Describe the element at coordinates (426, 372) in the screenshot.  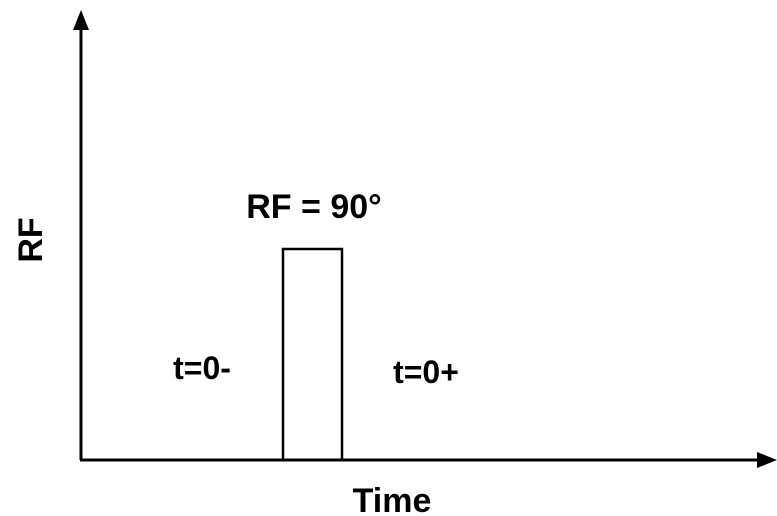
I see `after-pulse-label: t=0+` at that location.